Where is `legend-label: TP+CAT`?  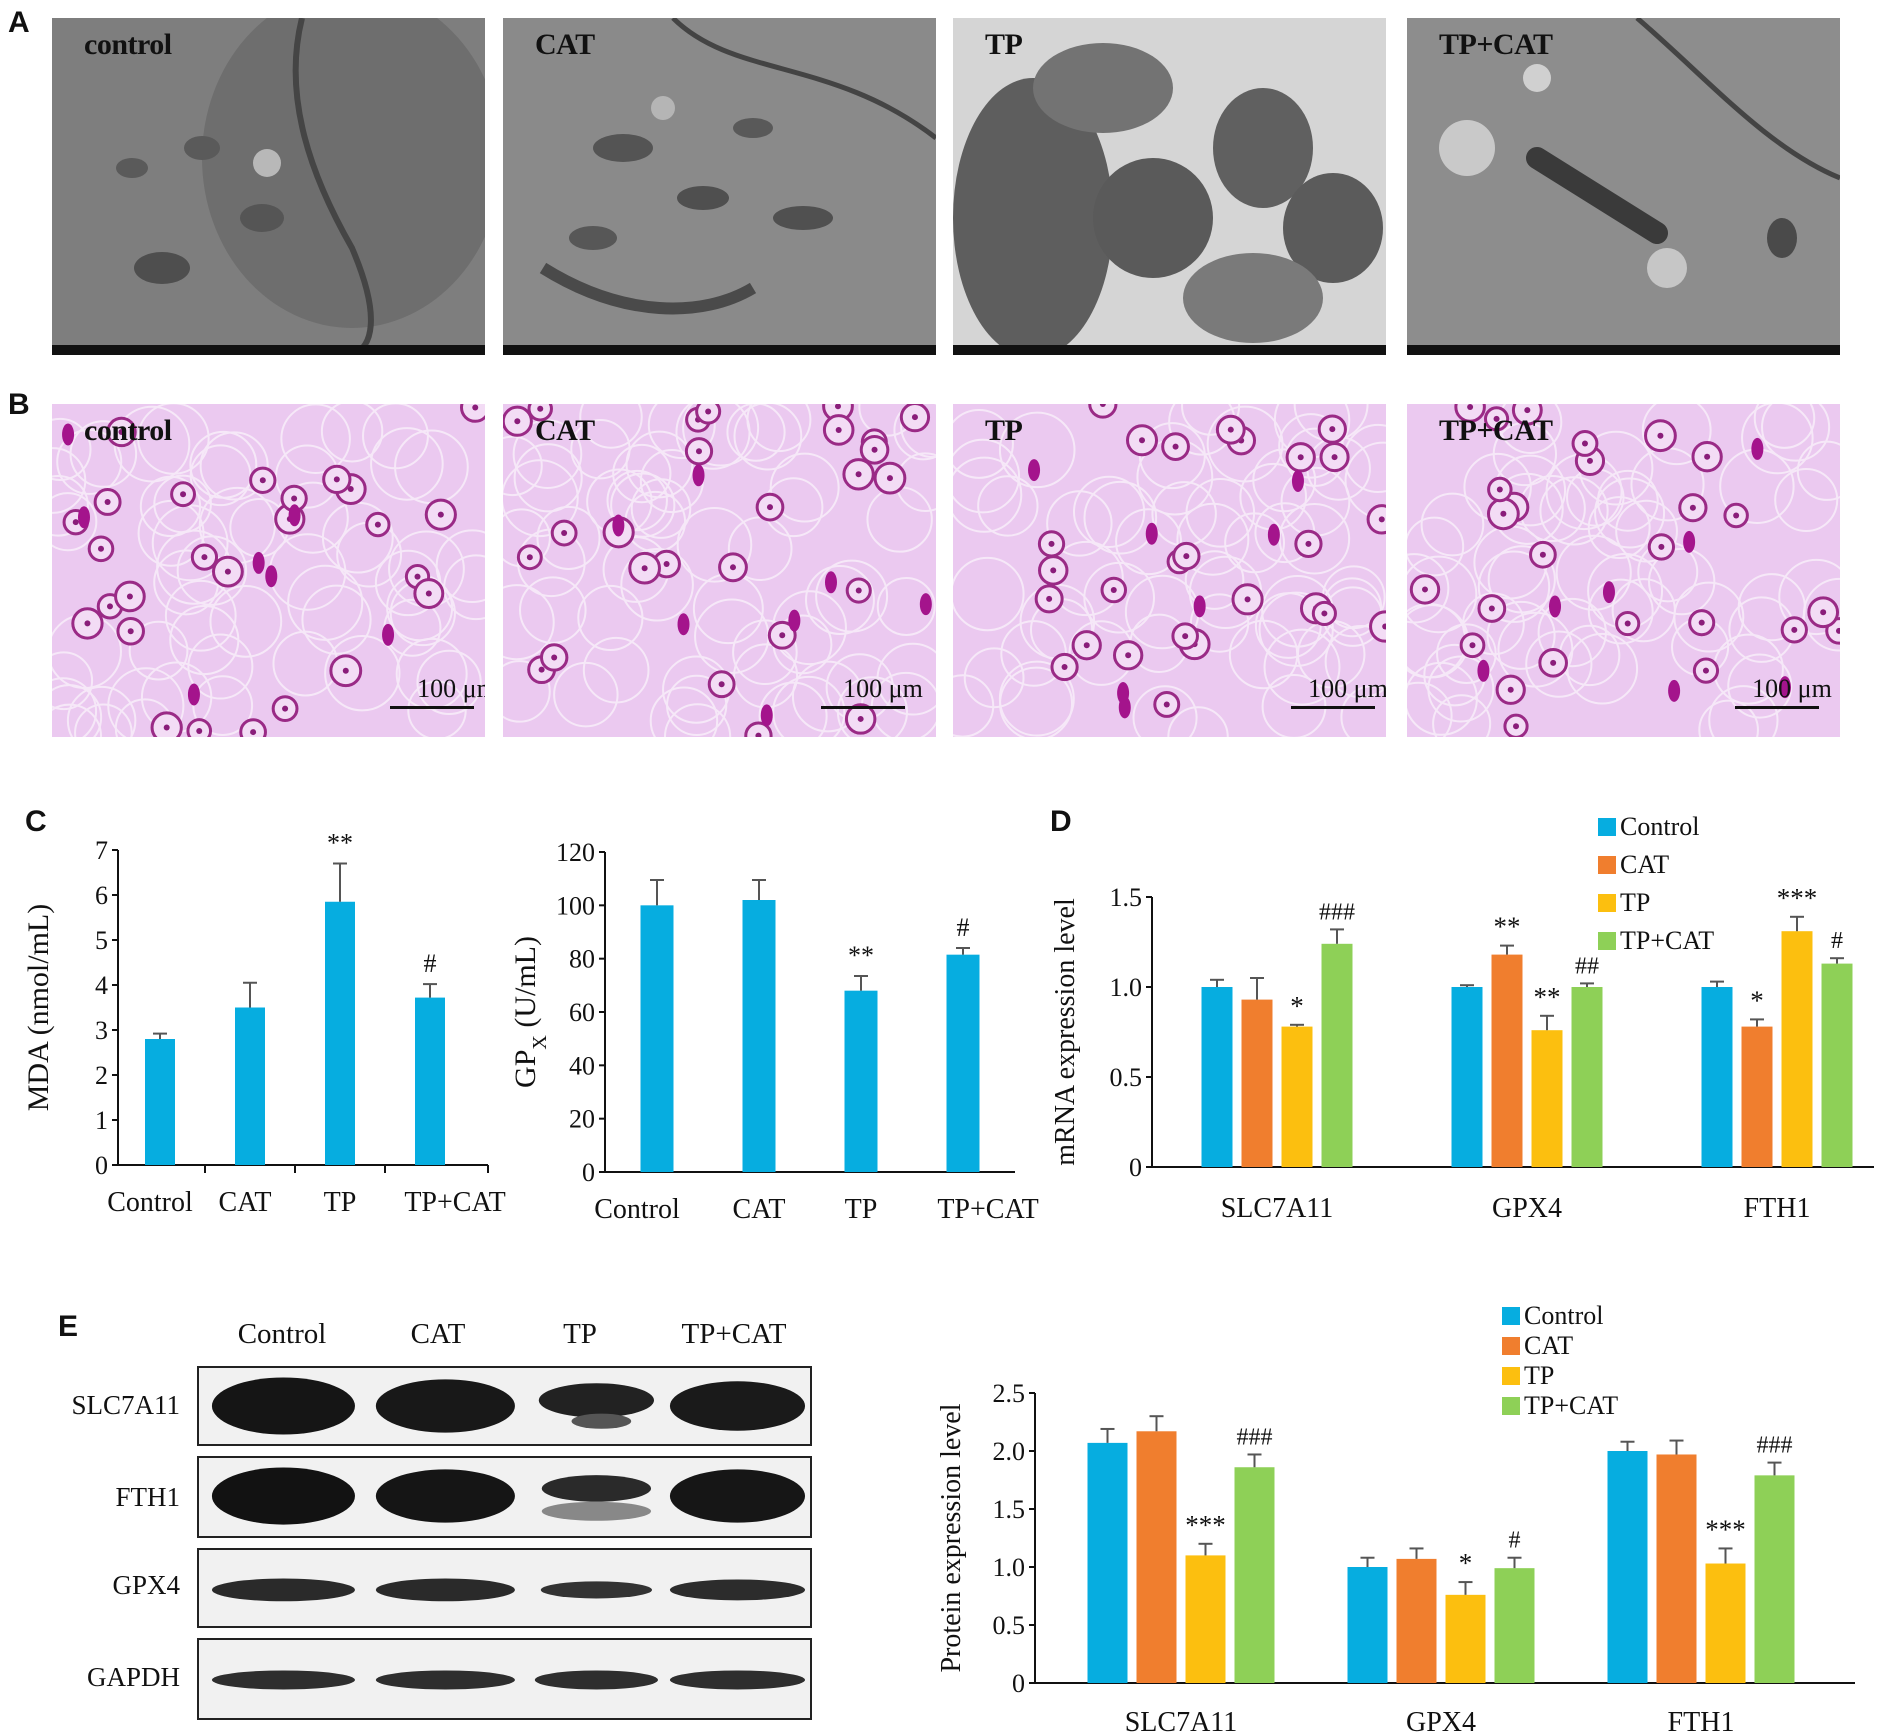
legend-label: TP+CAT is located at coordinates (1571, 1405).